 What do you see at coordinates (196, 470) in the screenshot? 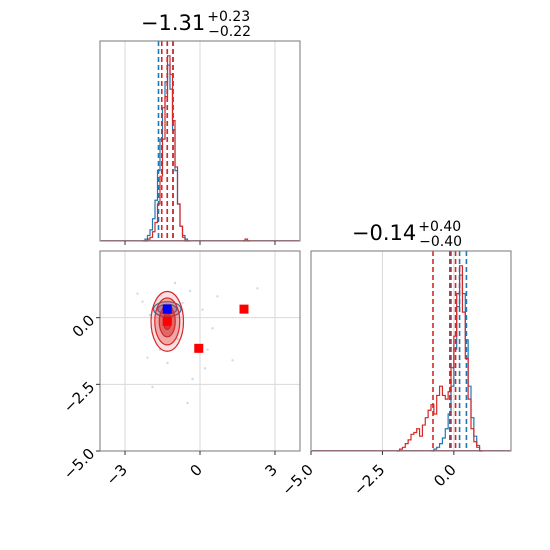
I see `x-axis-tick-label: 0` at bounding box center [196, 470].